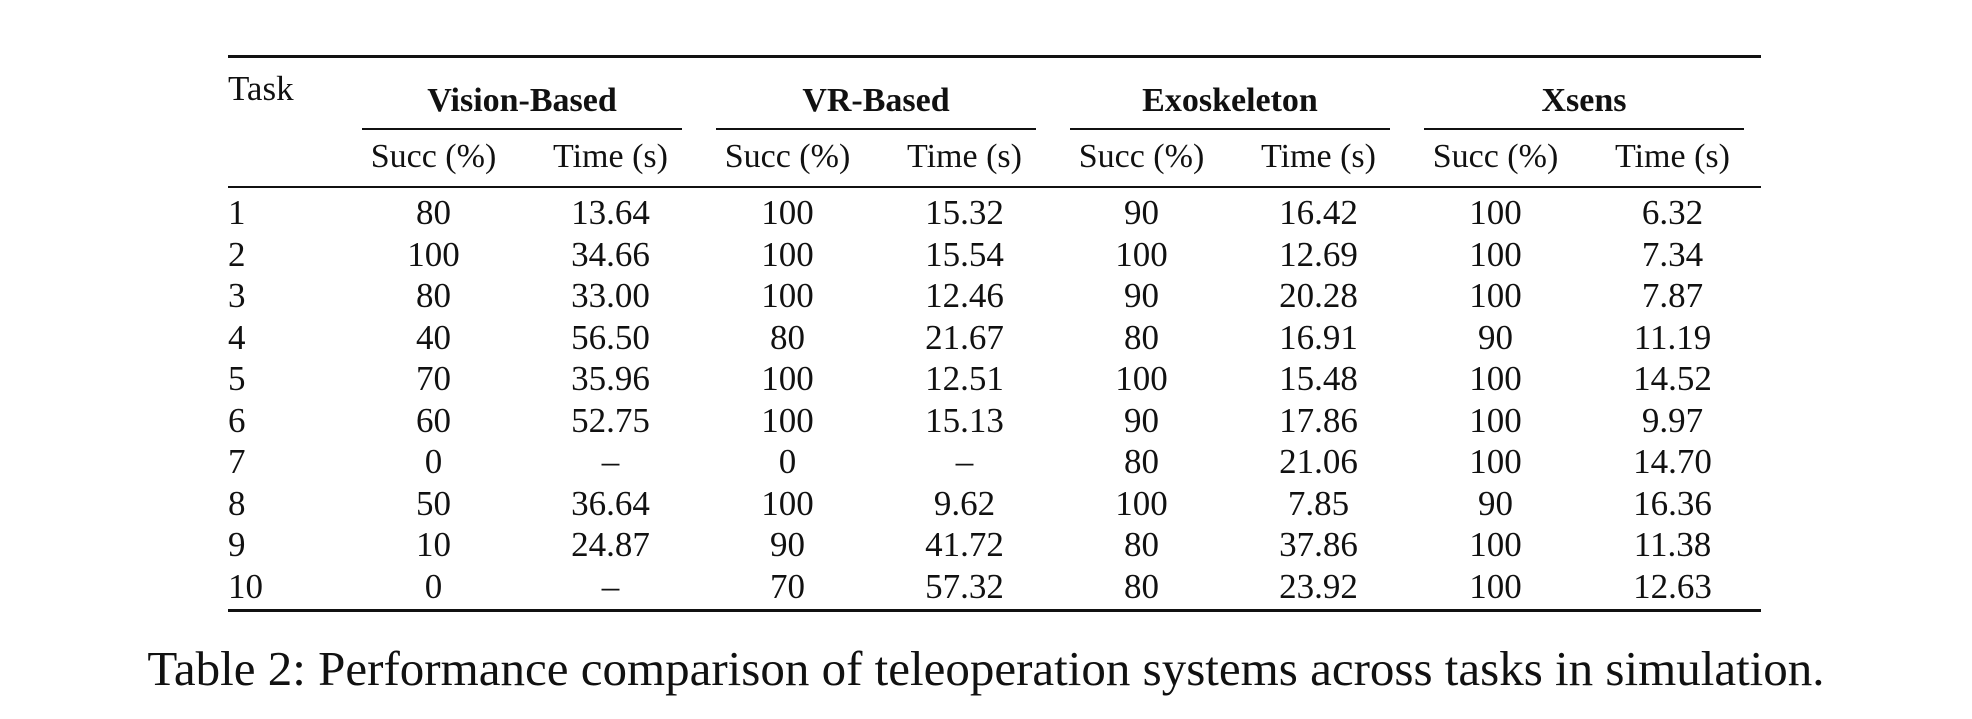 The height and width of the screenshot is (719, 1972). I want to click on succ-cell: 70, so click(787, 588).